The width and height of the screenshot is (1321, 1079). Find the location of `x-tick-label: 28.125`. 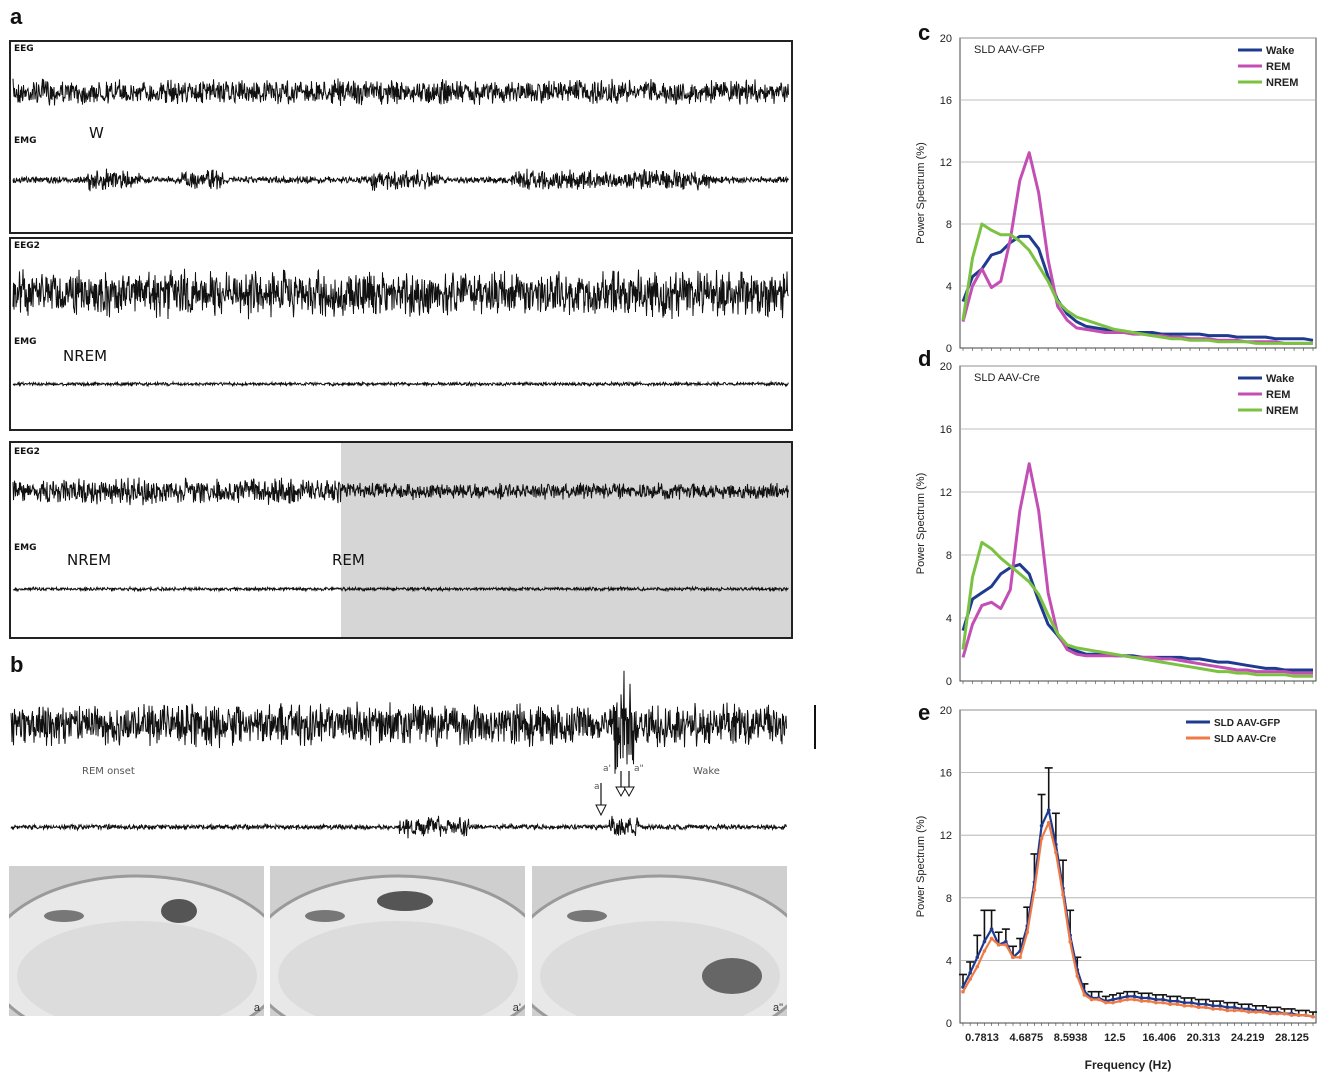

x-tick-label: 28.125 is located at coordinates (1292, 1038).